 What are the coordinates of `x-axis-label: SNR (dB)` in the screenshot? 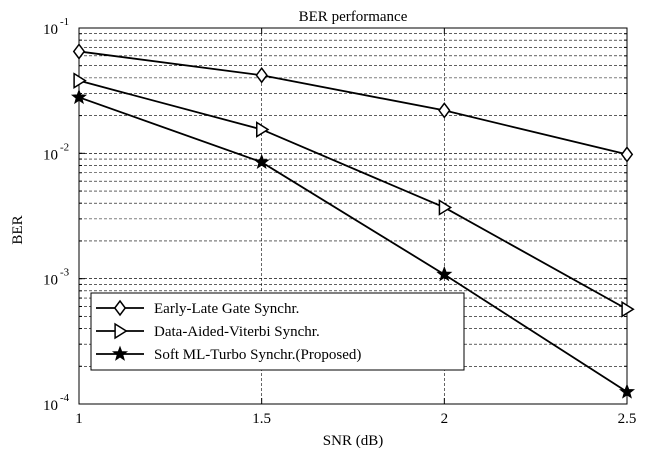 It's located at (353, 440).